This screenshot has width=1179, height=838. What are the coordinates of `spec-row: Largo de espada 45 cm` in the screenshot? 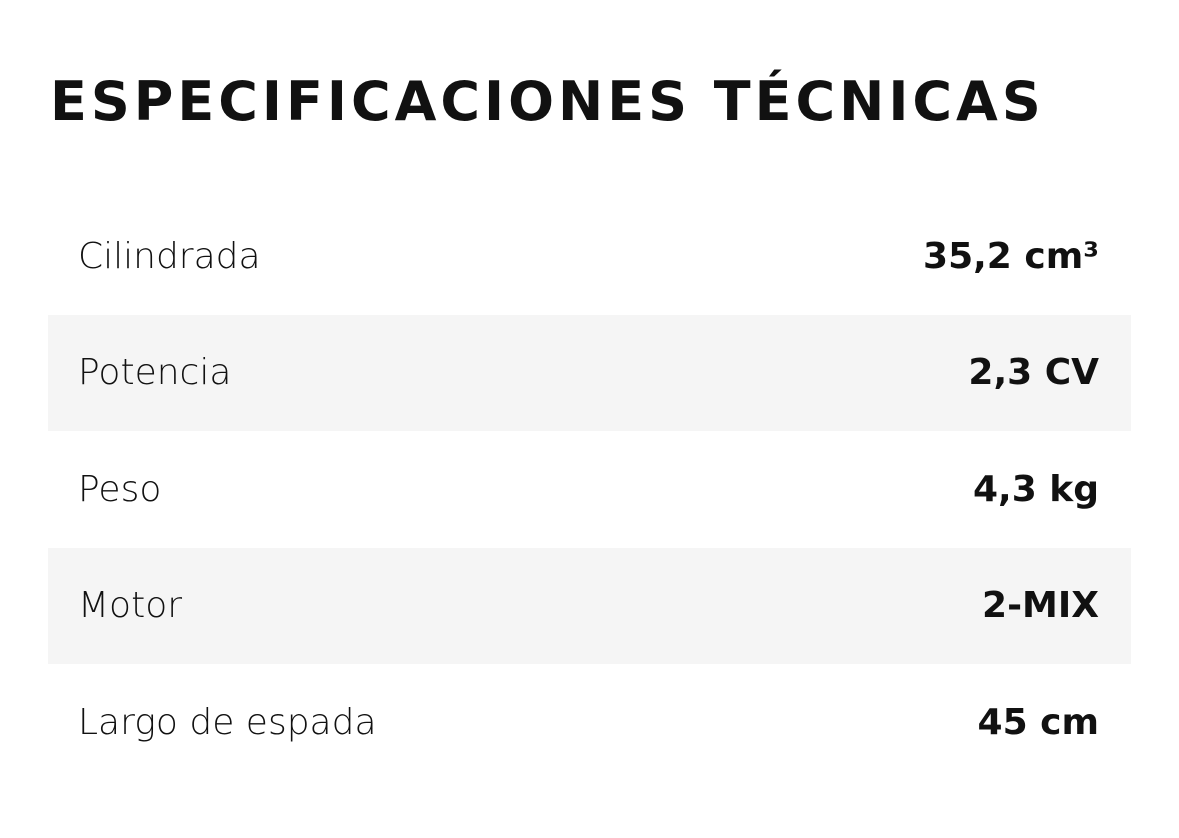 It's located at (589, 722).